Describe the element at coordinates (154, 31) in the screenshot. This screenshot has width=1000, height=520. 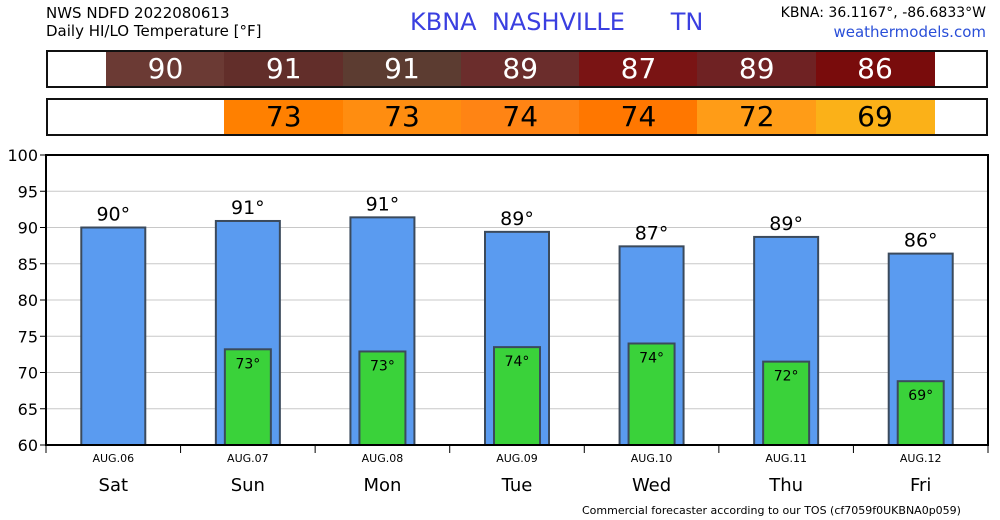
I see `product-label: Daily HI/LO Temperature [°F]` at that location.